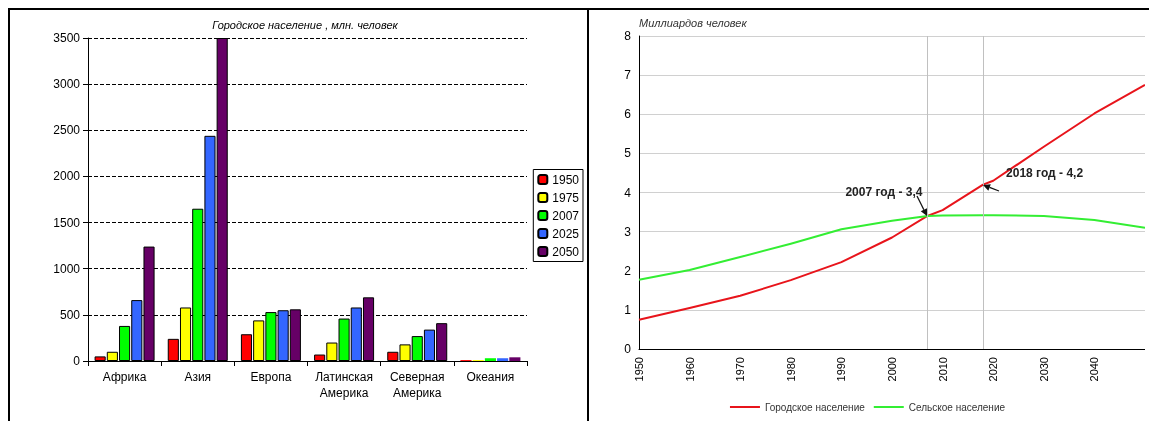  What do you see at coordinates (566, 179) in the screenshot?
I see `legend-label: 1950` at bounding box center [566, 179].